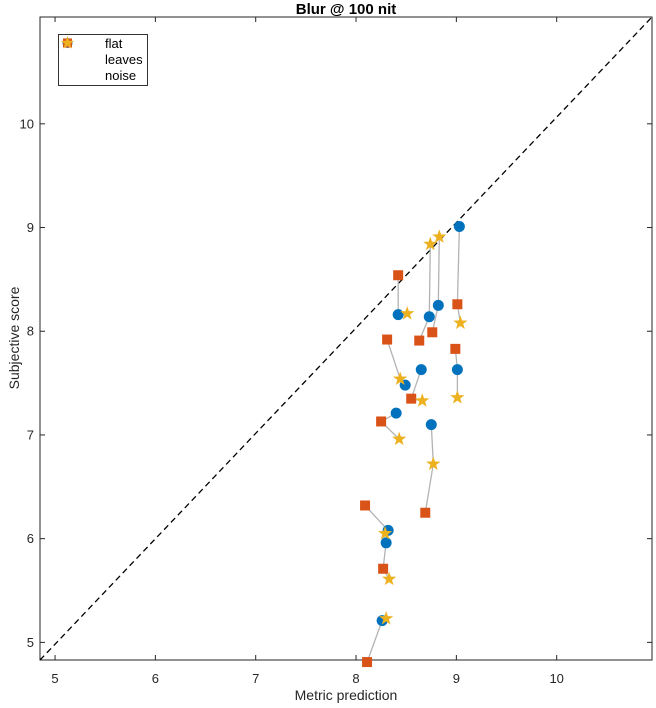  What do you see at coordinates (255, 678) in the screenshot?
I see `x-tick-label: 7` at bounding box center [255, 678].